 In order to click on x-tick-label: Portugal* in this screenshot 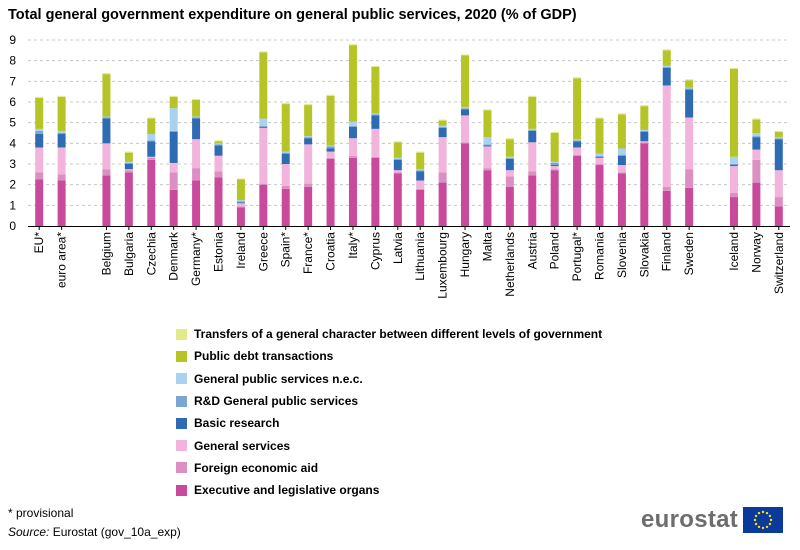, I will do `click(577, 257)`.